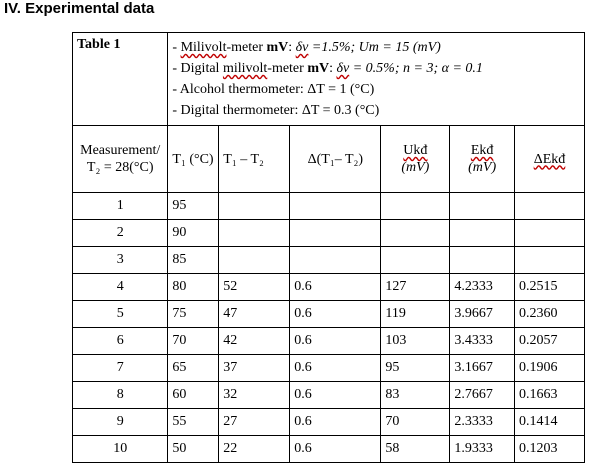  Describe the element at coordinates (120, 159) in the screenshot. I see `header-measurement: Measurement/ T₂ = 28(°C)` at that location.